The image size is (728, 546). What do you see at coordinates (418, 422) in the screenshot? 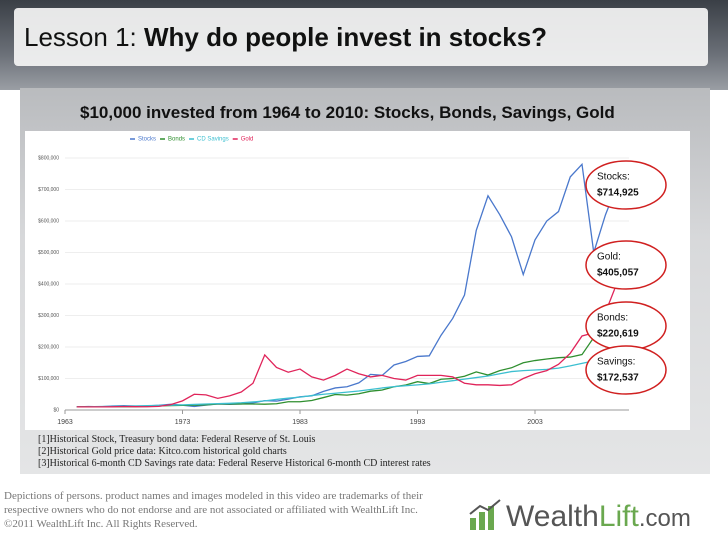
I see `x-tick-label: 1993` at bounding box center [418, 422].